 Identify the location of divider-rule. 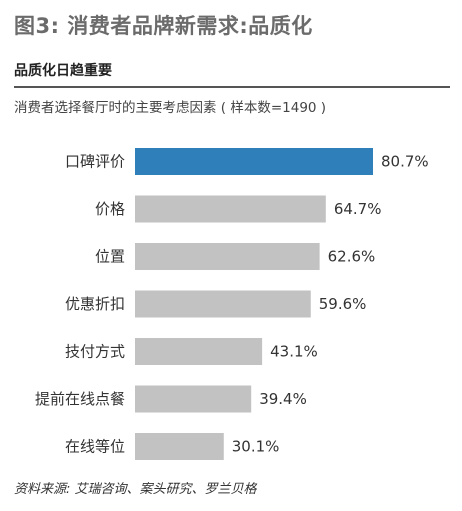
(232, 87).